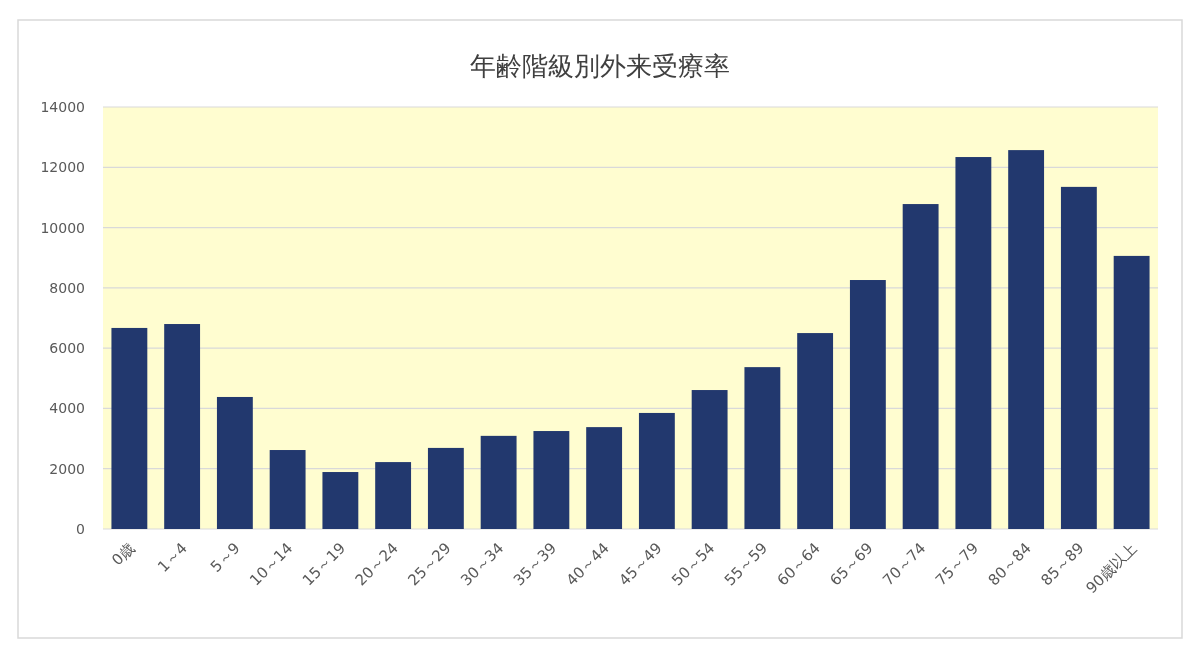 The image size is (1200, 659). I want to click on x-tick-label: 30～34, so click(482, 564).